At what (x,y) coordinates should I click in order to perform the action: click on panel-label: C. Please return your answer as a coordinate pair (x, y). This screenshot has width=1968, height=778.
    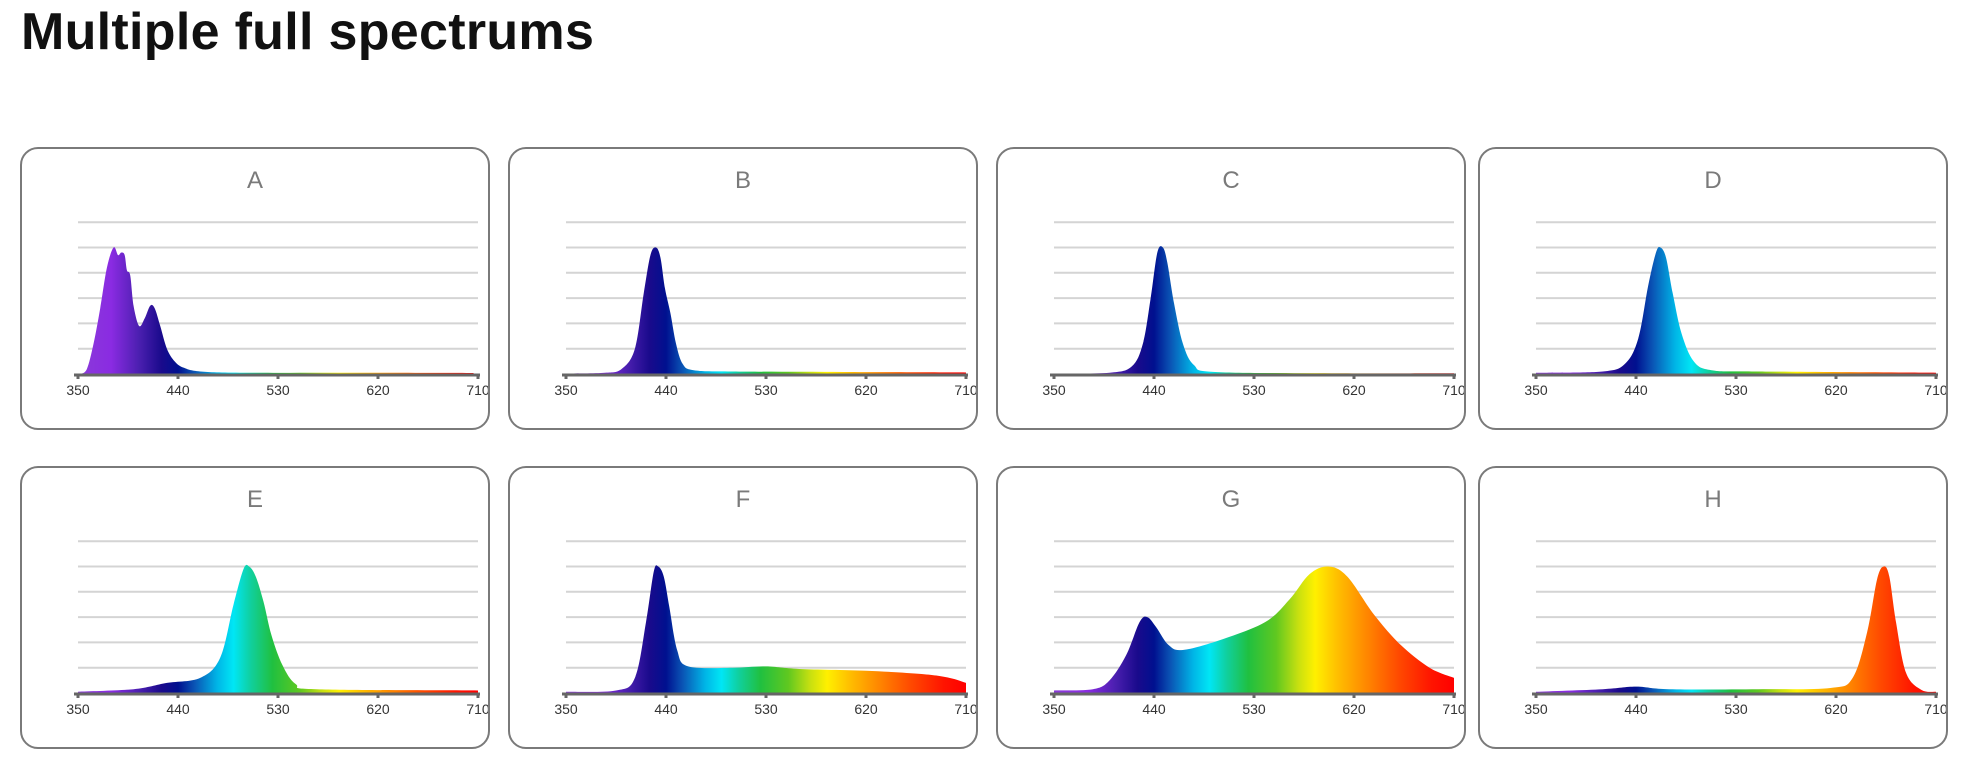
    Looking at the image, I should click on (1231, 180).